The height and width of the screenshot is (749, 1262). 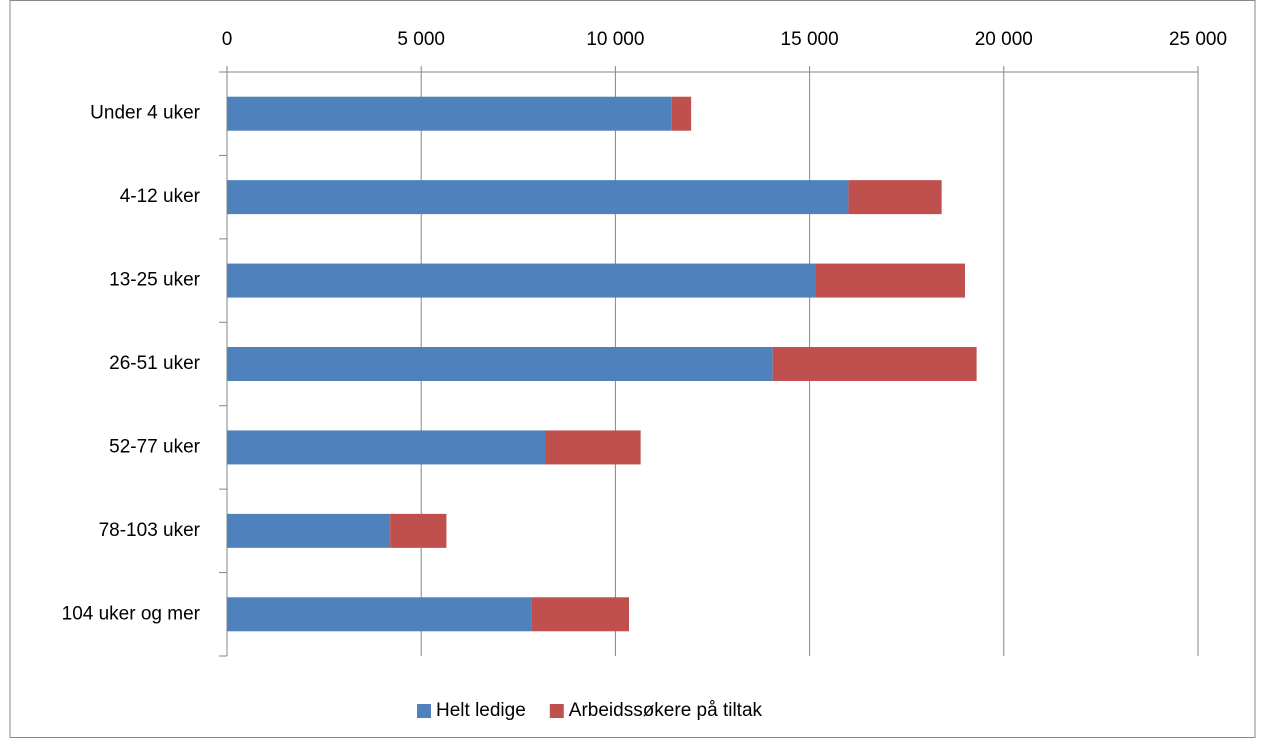 I want to click on legend-label: Helt ledige, so click(x=481, y=710).